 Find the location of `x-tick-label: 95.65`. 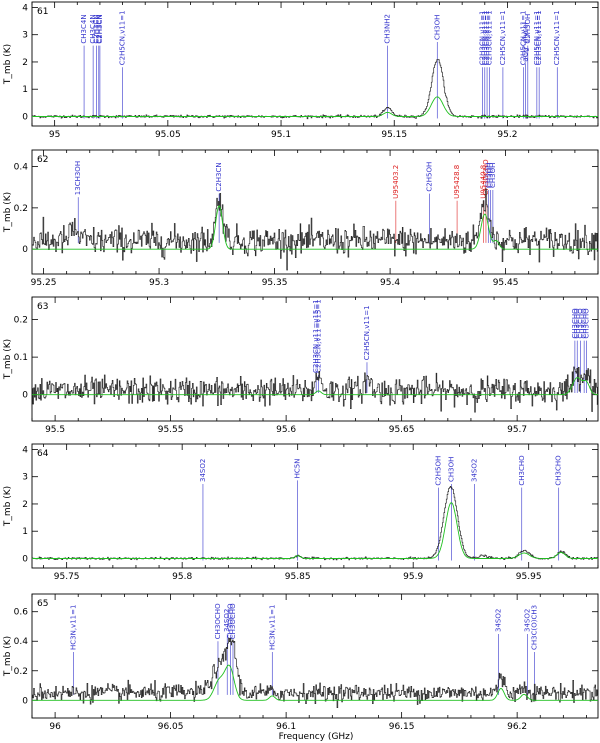

x-tick-label: 95.65 is located at coordinates (402, 430).